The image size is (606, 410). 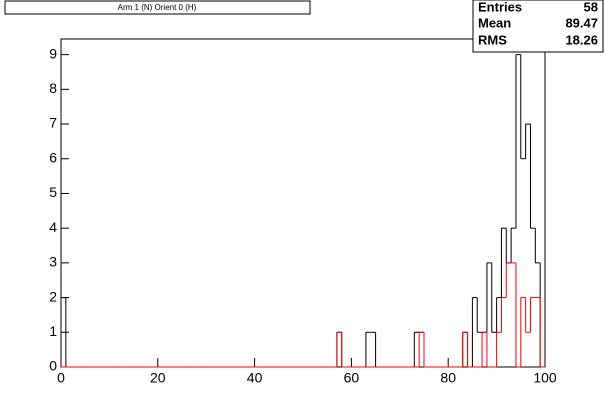 What do you see at coordinates (581, 22) in the screenshot?
I see `stats-value: 89.47` at bounding box center [581, 22].